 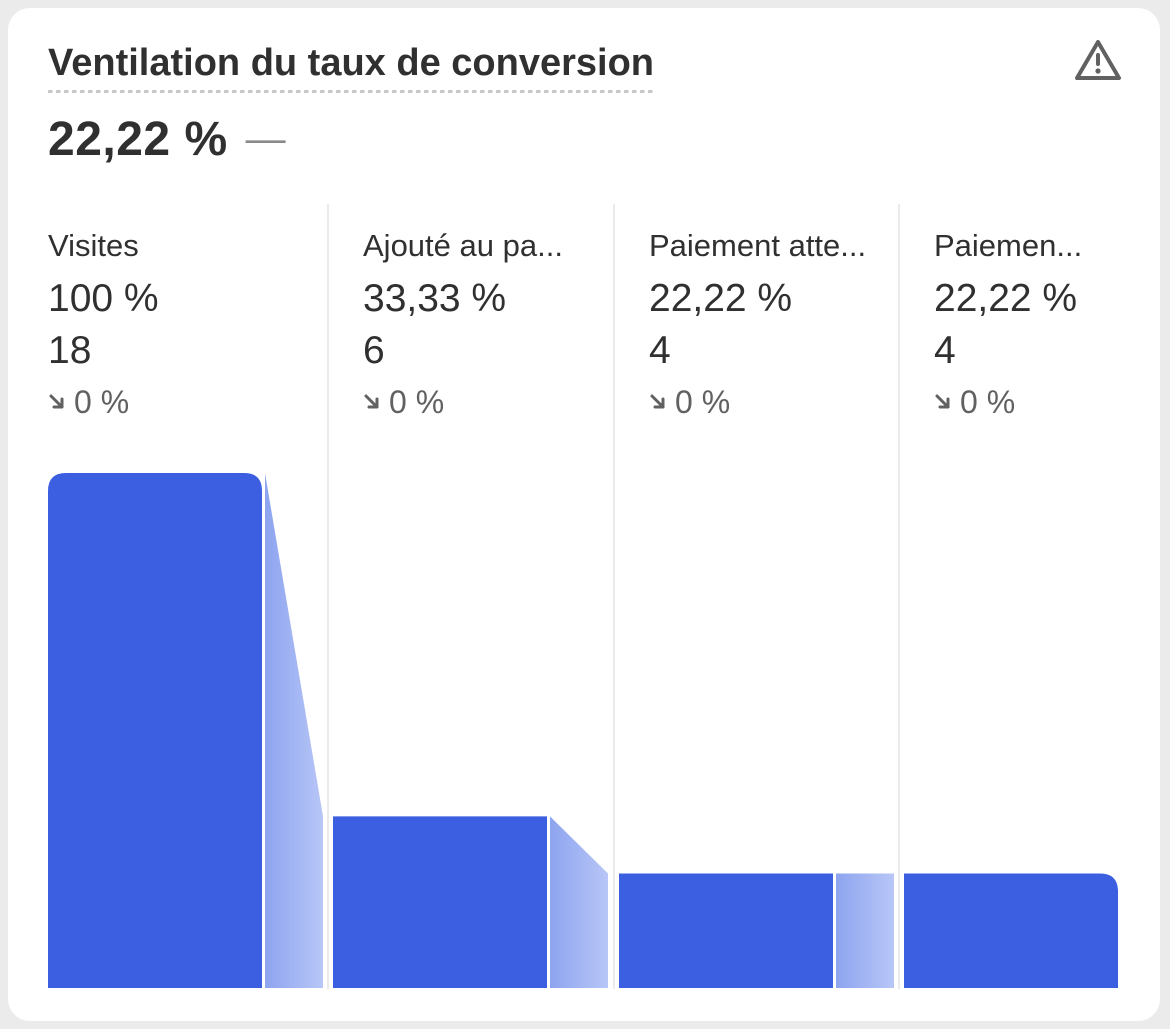 I want to click on total-conversion-metric: 22,22 % —, so click(x=167, y=139).